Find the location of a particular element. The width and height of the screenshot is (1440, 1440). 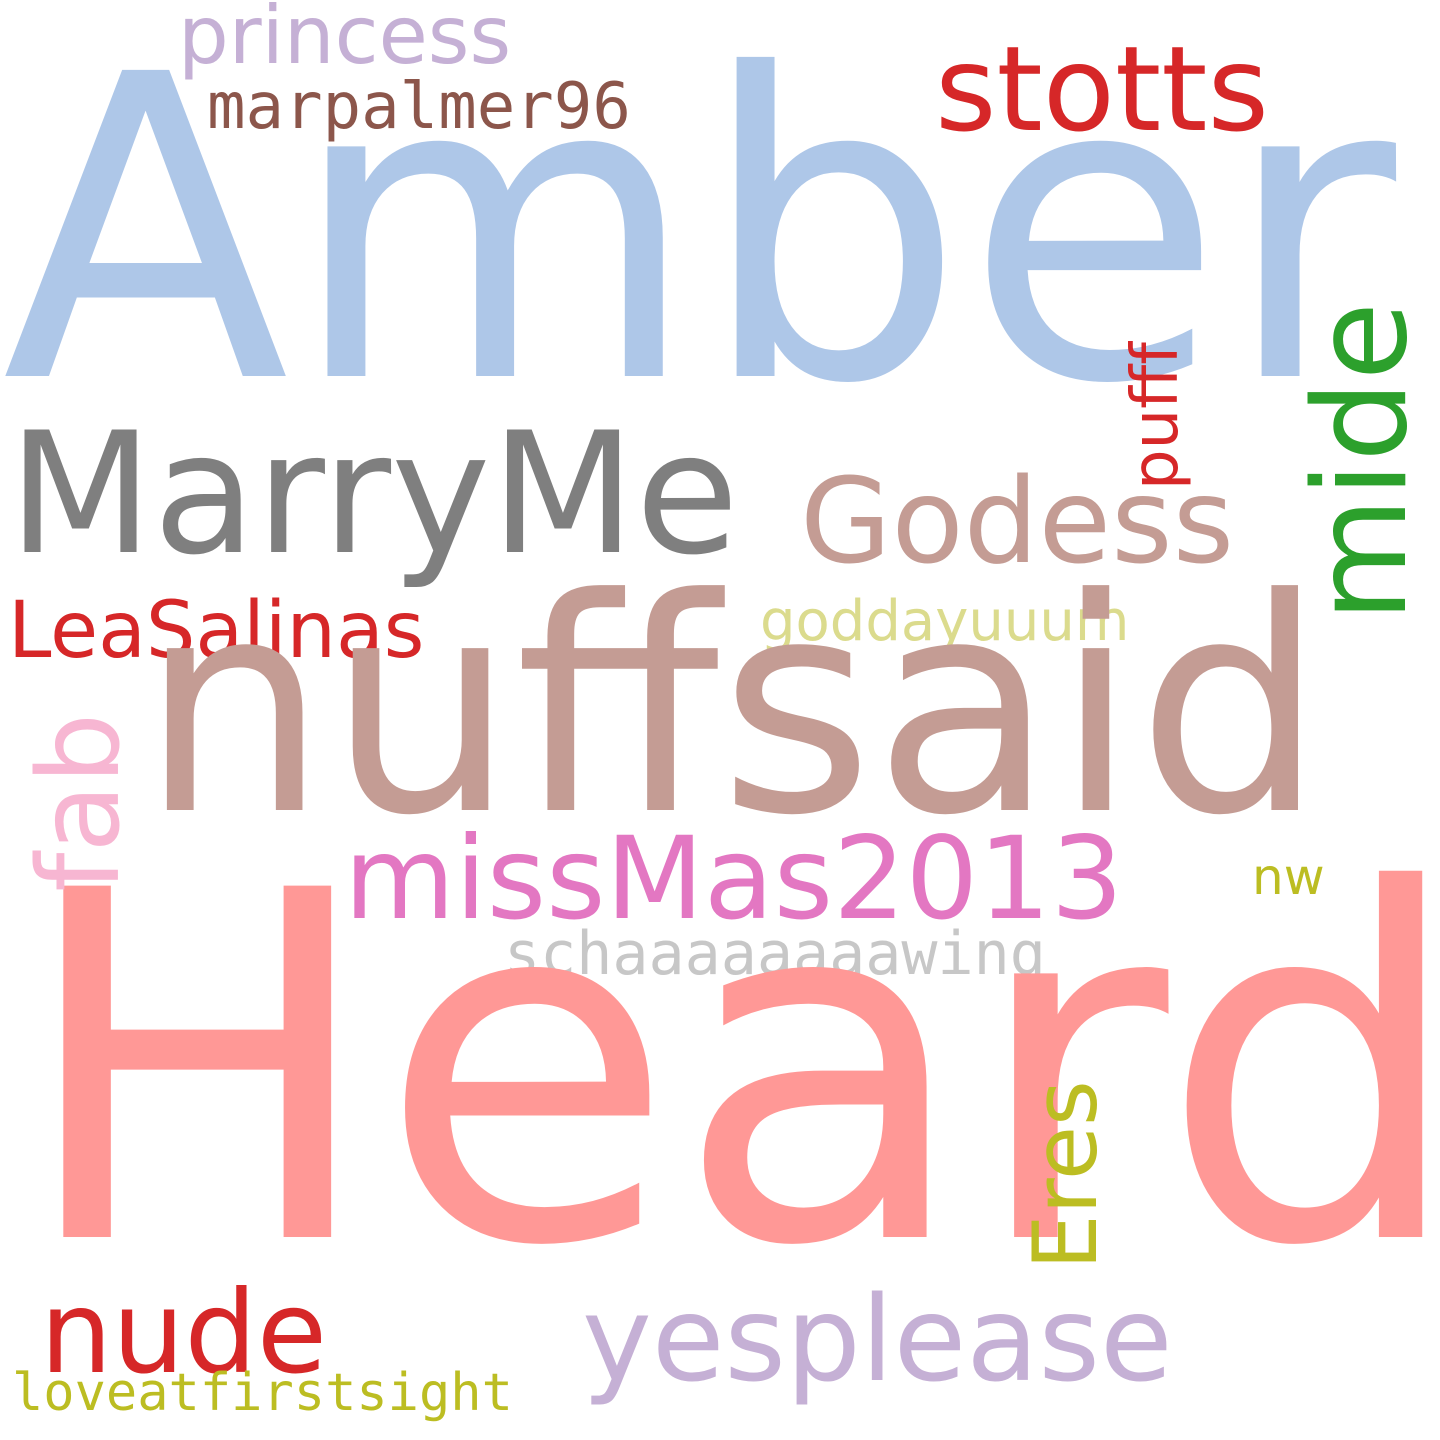

word-mide: mide is located at coordinates (1361, 461).